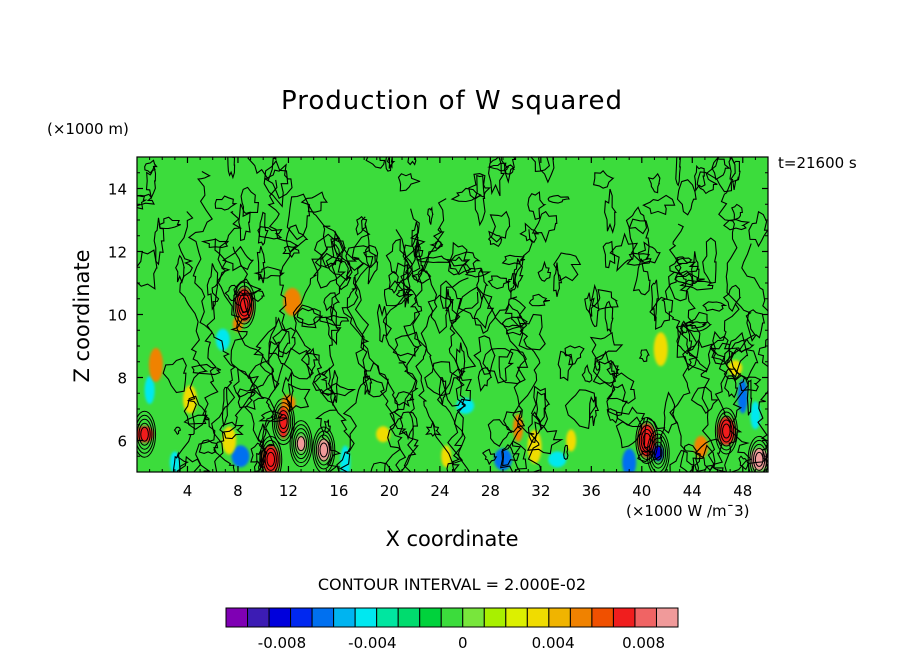 This screenshot has height=654, width=904. What do you see at coordinates (553, 643) in the screenshot?
I see `colorbar-tick-label: 0.004` at bounding box center [553, 643].